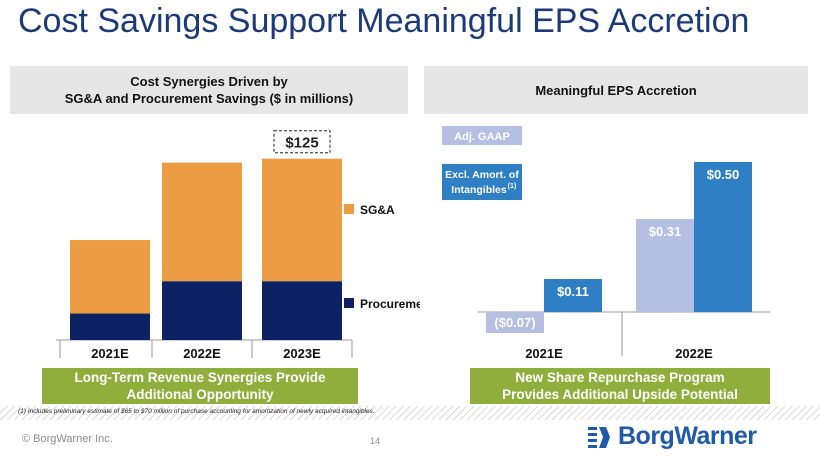 This screenshot has width=820, height=460. Describe the element at coordinates (302, 310) in the screenshot. I see `bar-procurement-2023E` at that location.